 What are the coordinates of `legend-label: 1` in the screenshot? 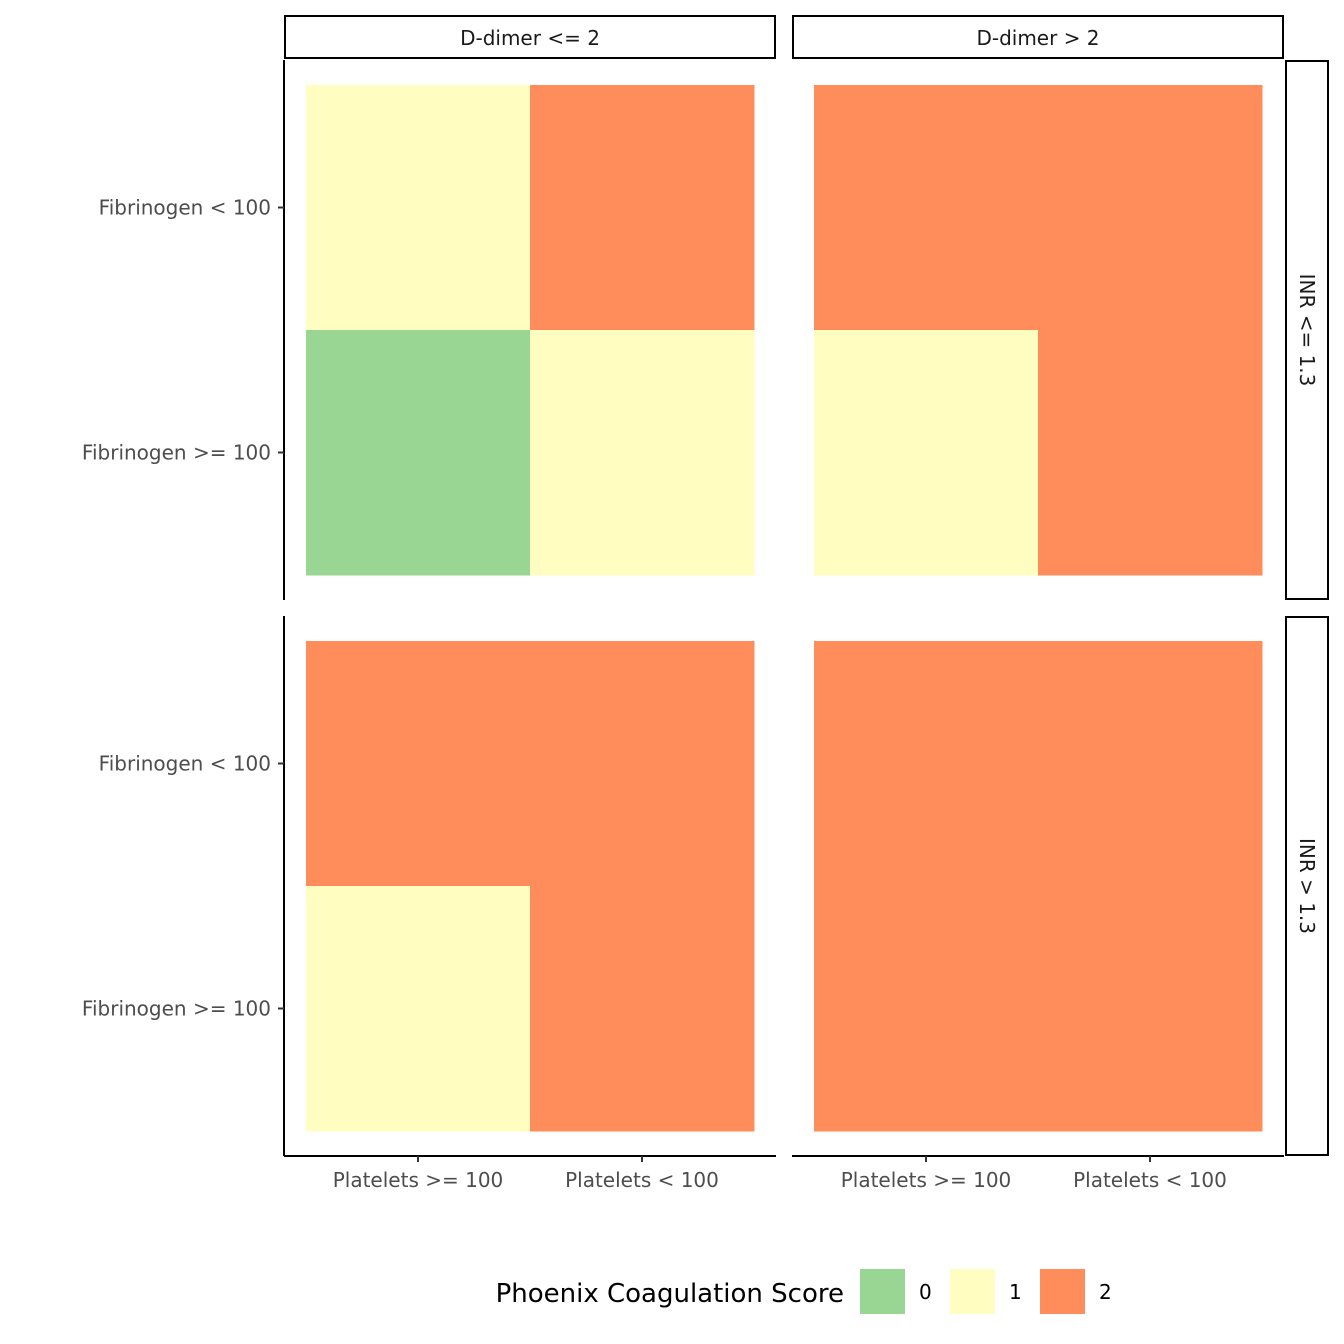 It's located at (1015, 1292).